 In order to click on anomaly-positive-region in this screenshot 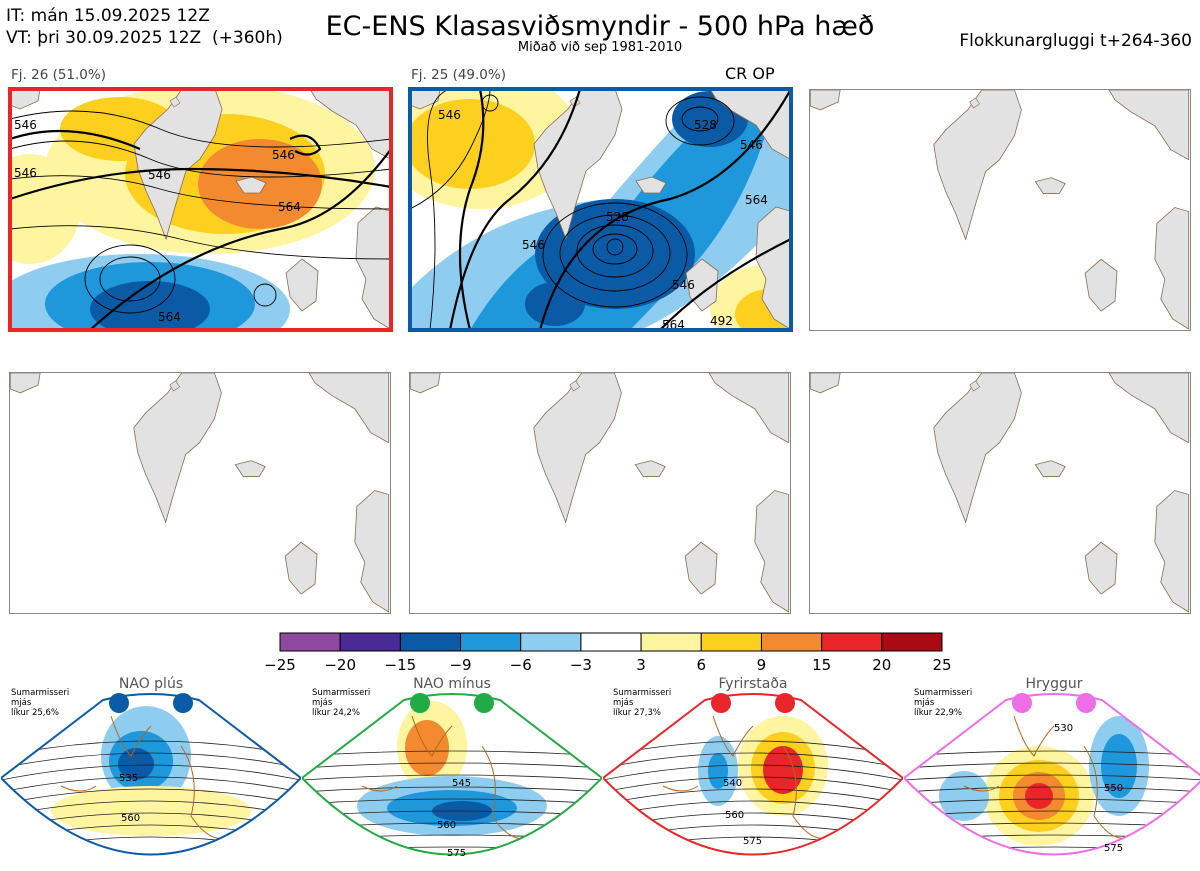, I will do `click(45, 209)`.